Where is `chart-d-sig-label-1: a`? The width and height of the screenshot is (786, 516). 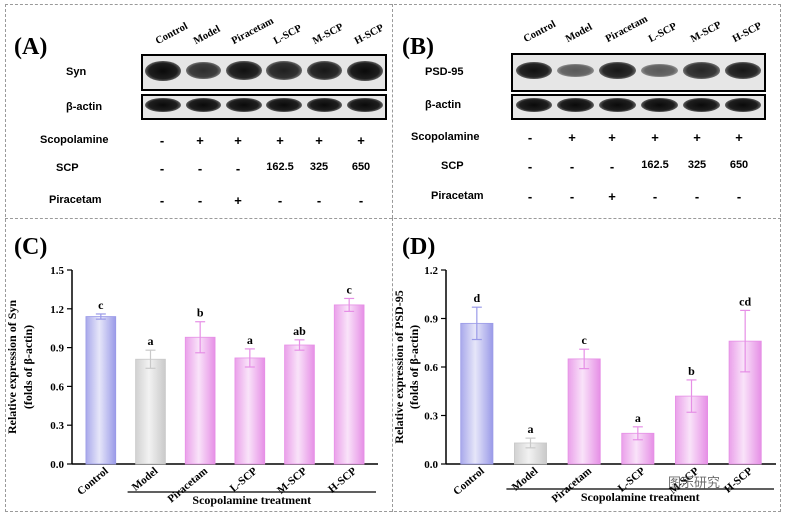 chart-d-sig-label-1: a is located at coordinates (531, 429).